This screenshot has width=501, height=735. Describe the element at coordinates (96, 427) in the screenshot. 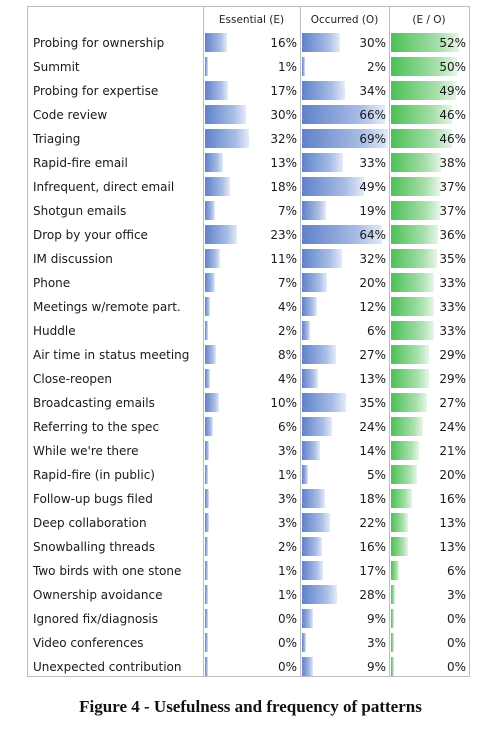

I see `row-label: Referring to the spec` at that location.